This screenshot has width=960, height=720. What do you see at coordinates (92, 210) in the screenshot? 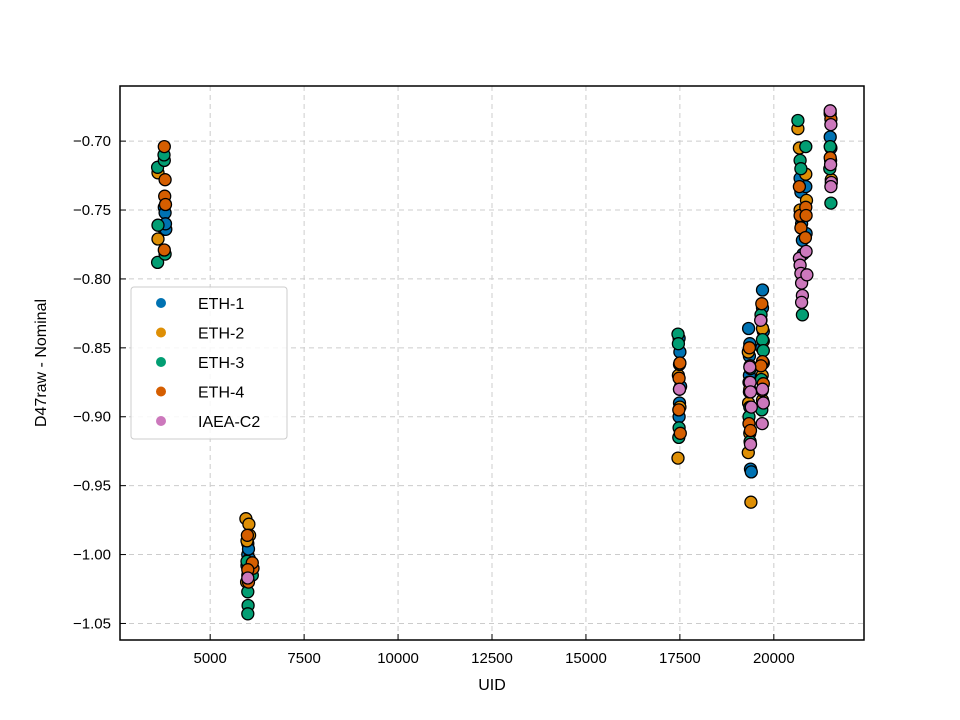
I see `y-tick-label: −0.75` at bounding box center [92, 210].